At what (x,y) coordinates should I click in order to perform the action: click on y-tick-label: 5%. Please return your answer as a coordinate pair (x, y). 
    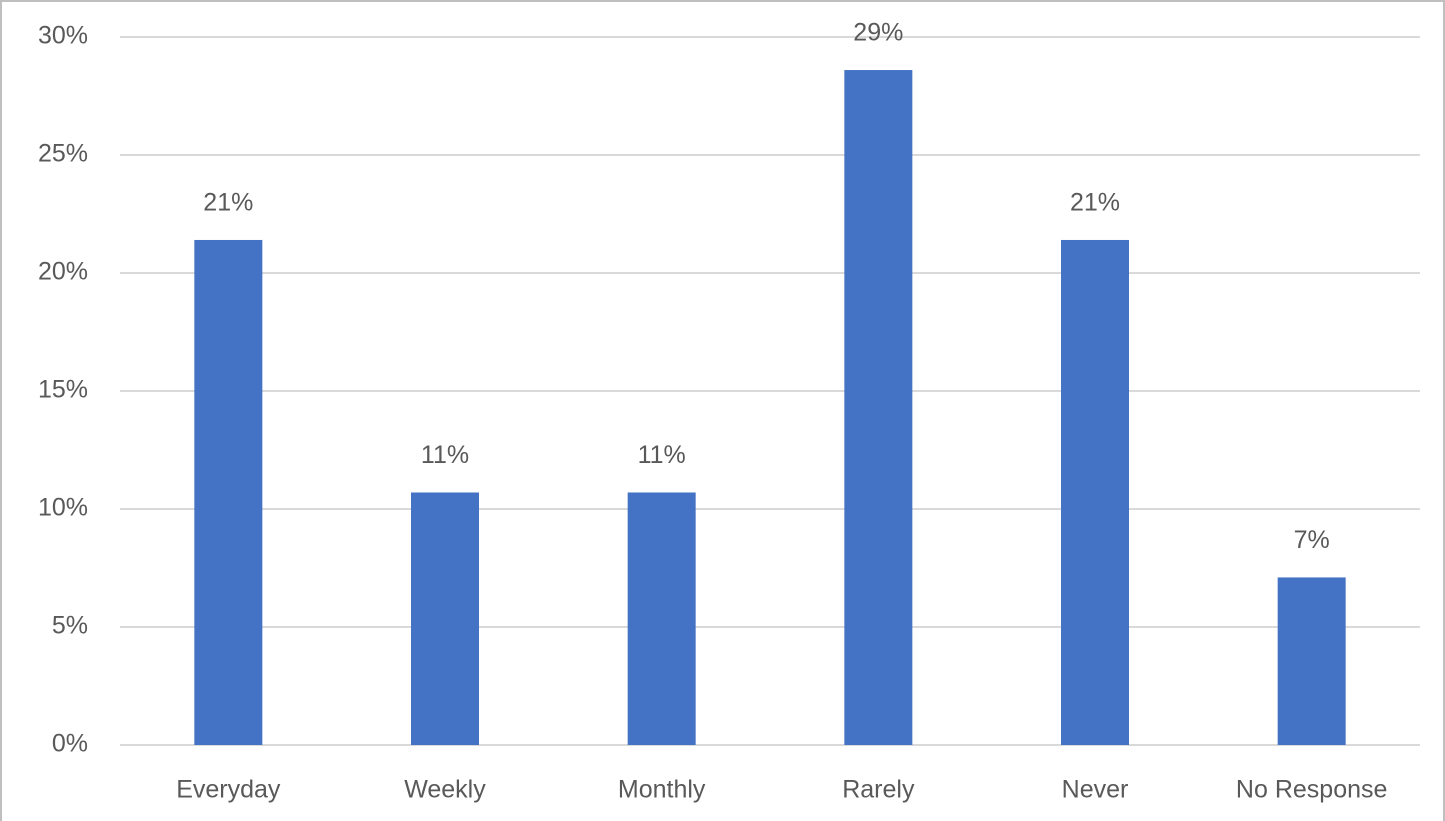
    Looking at the image, I should click on (70, 626).